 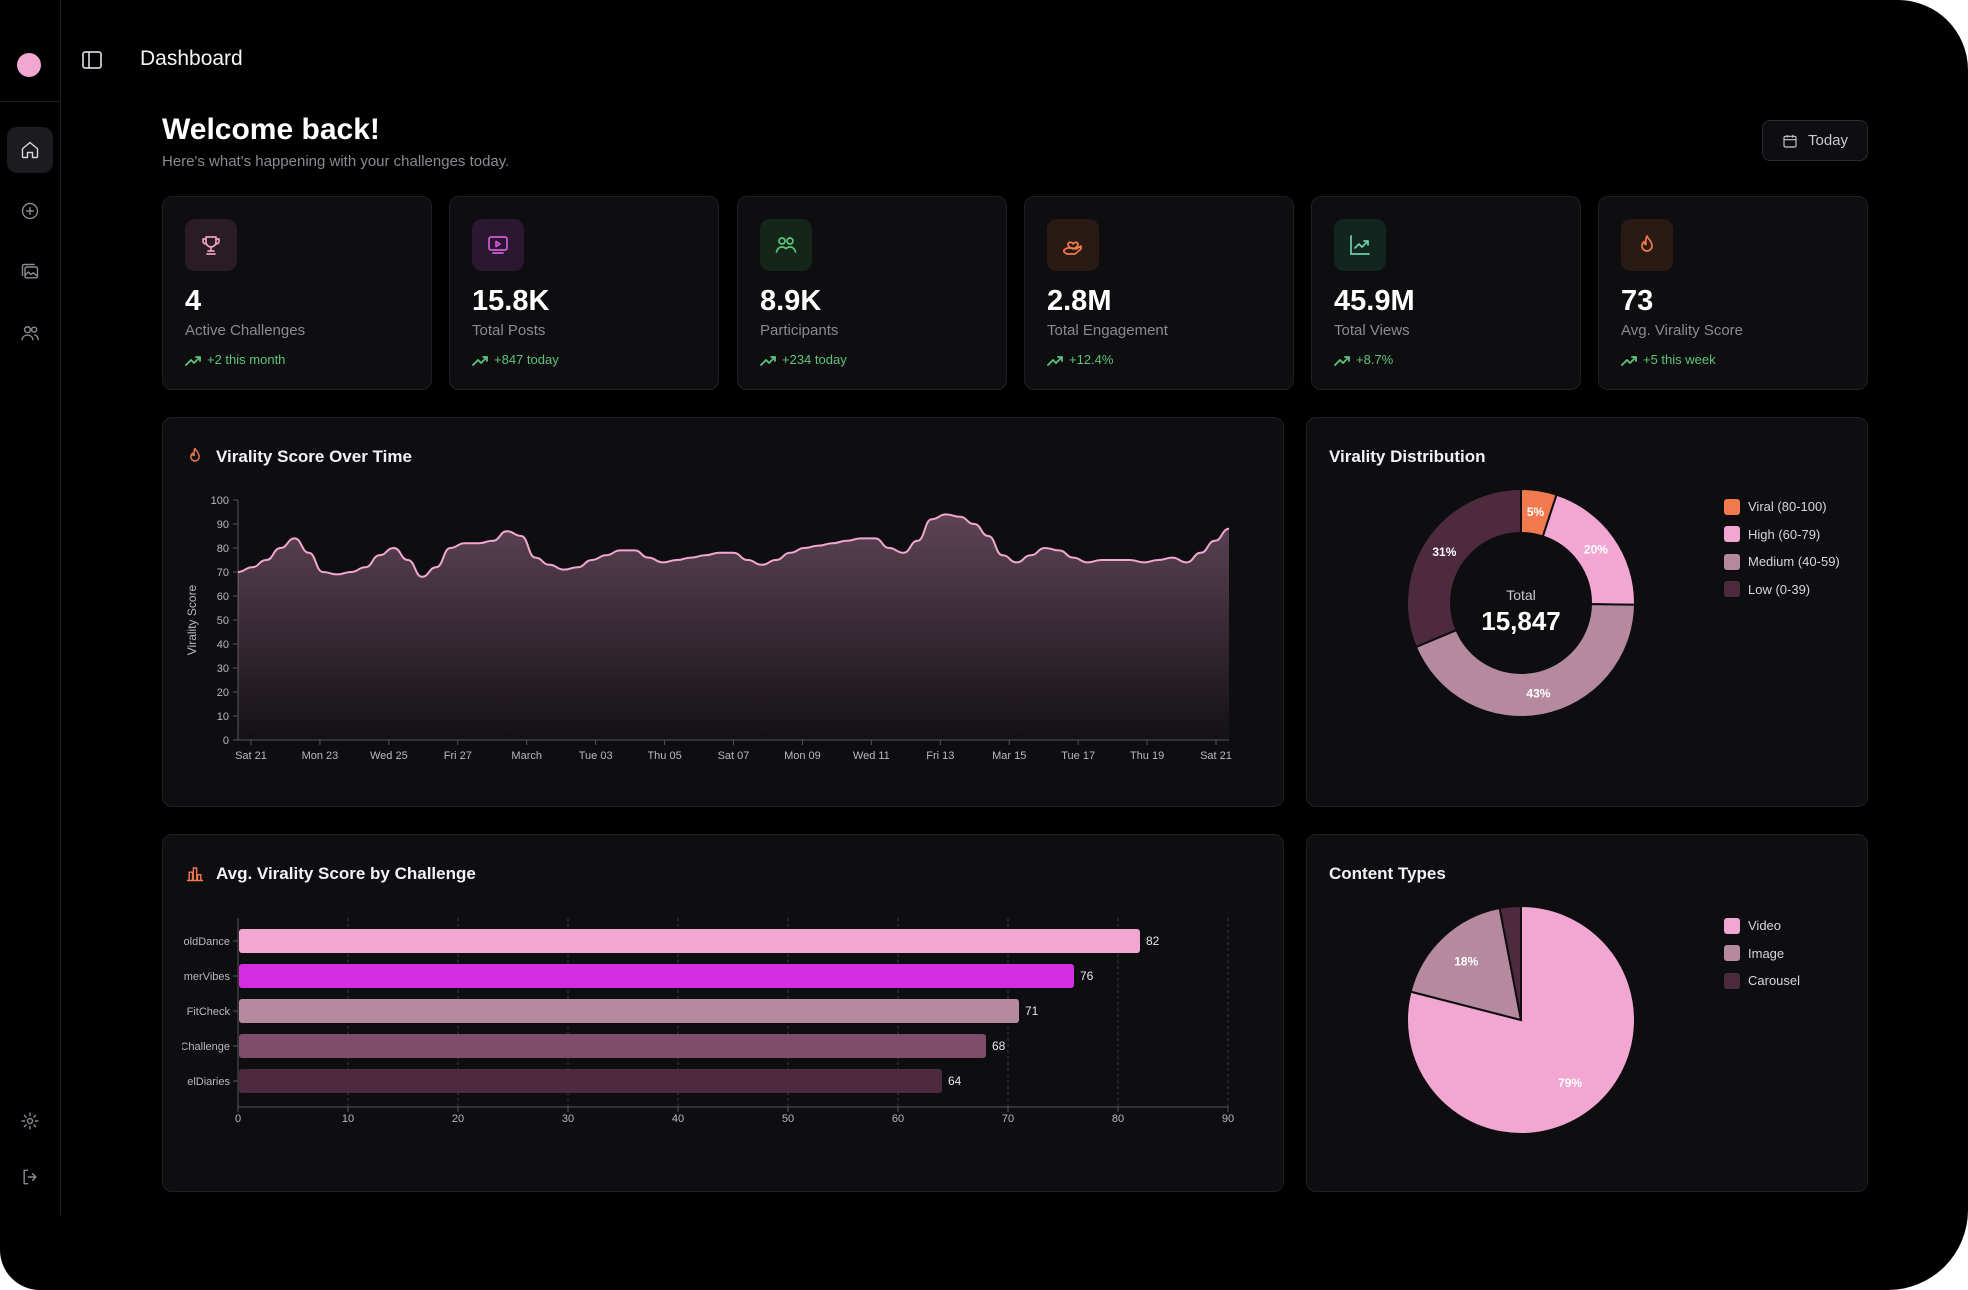 I want to click on x-tick-label: 20, so click(x=458, y=1119).